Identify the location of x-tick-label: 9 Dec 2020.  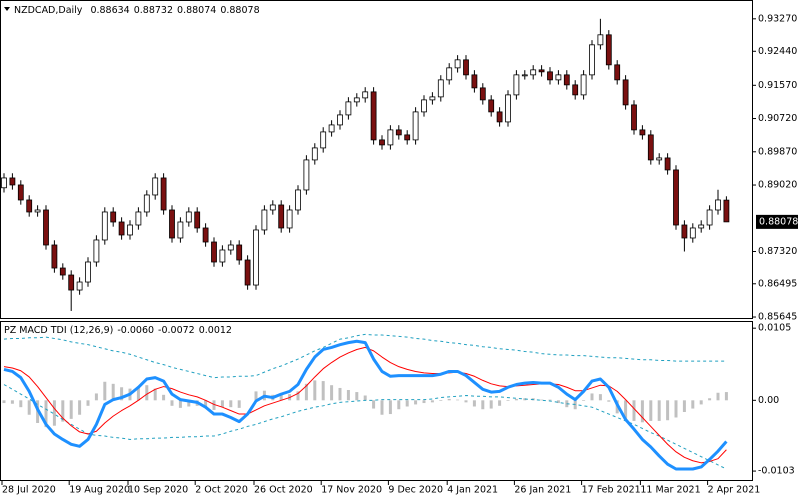
(415, 490).